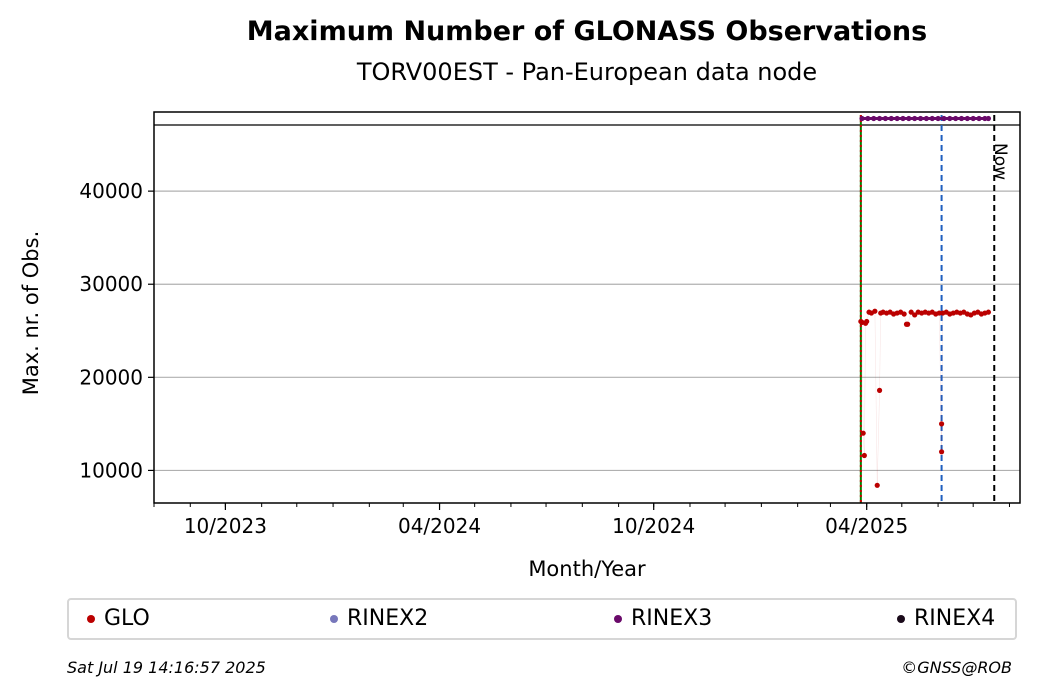  Describe the element at coordinates (653, 526) in the screenshot. I see `x-tick-label: 10/2024` at that location.